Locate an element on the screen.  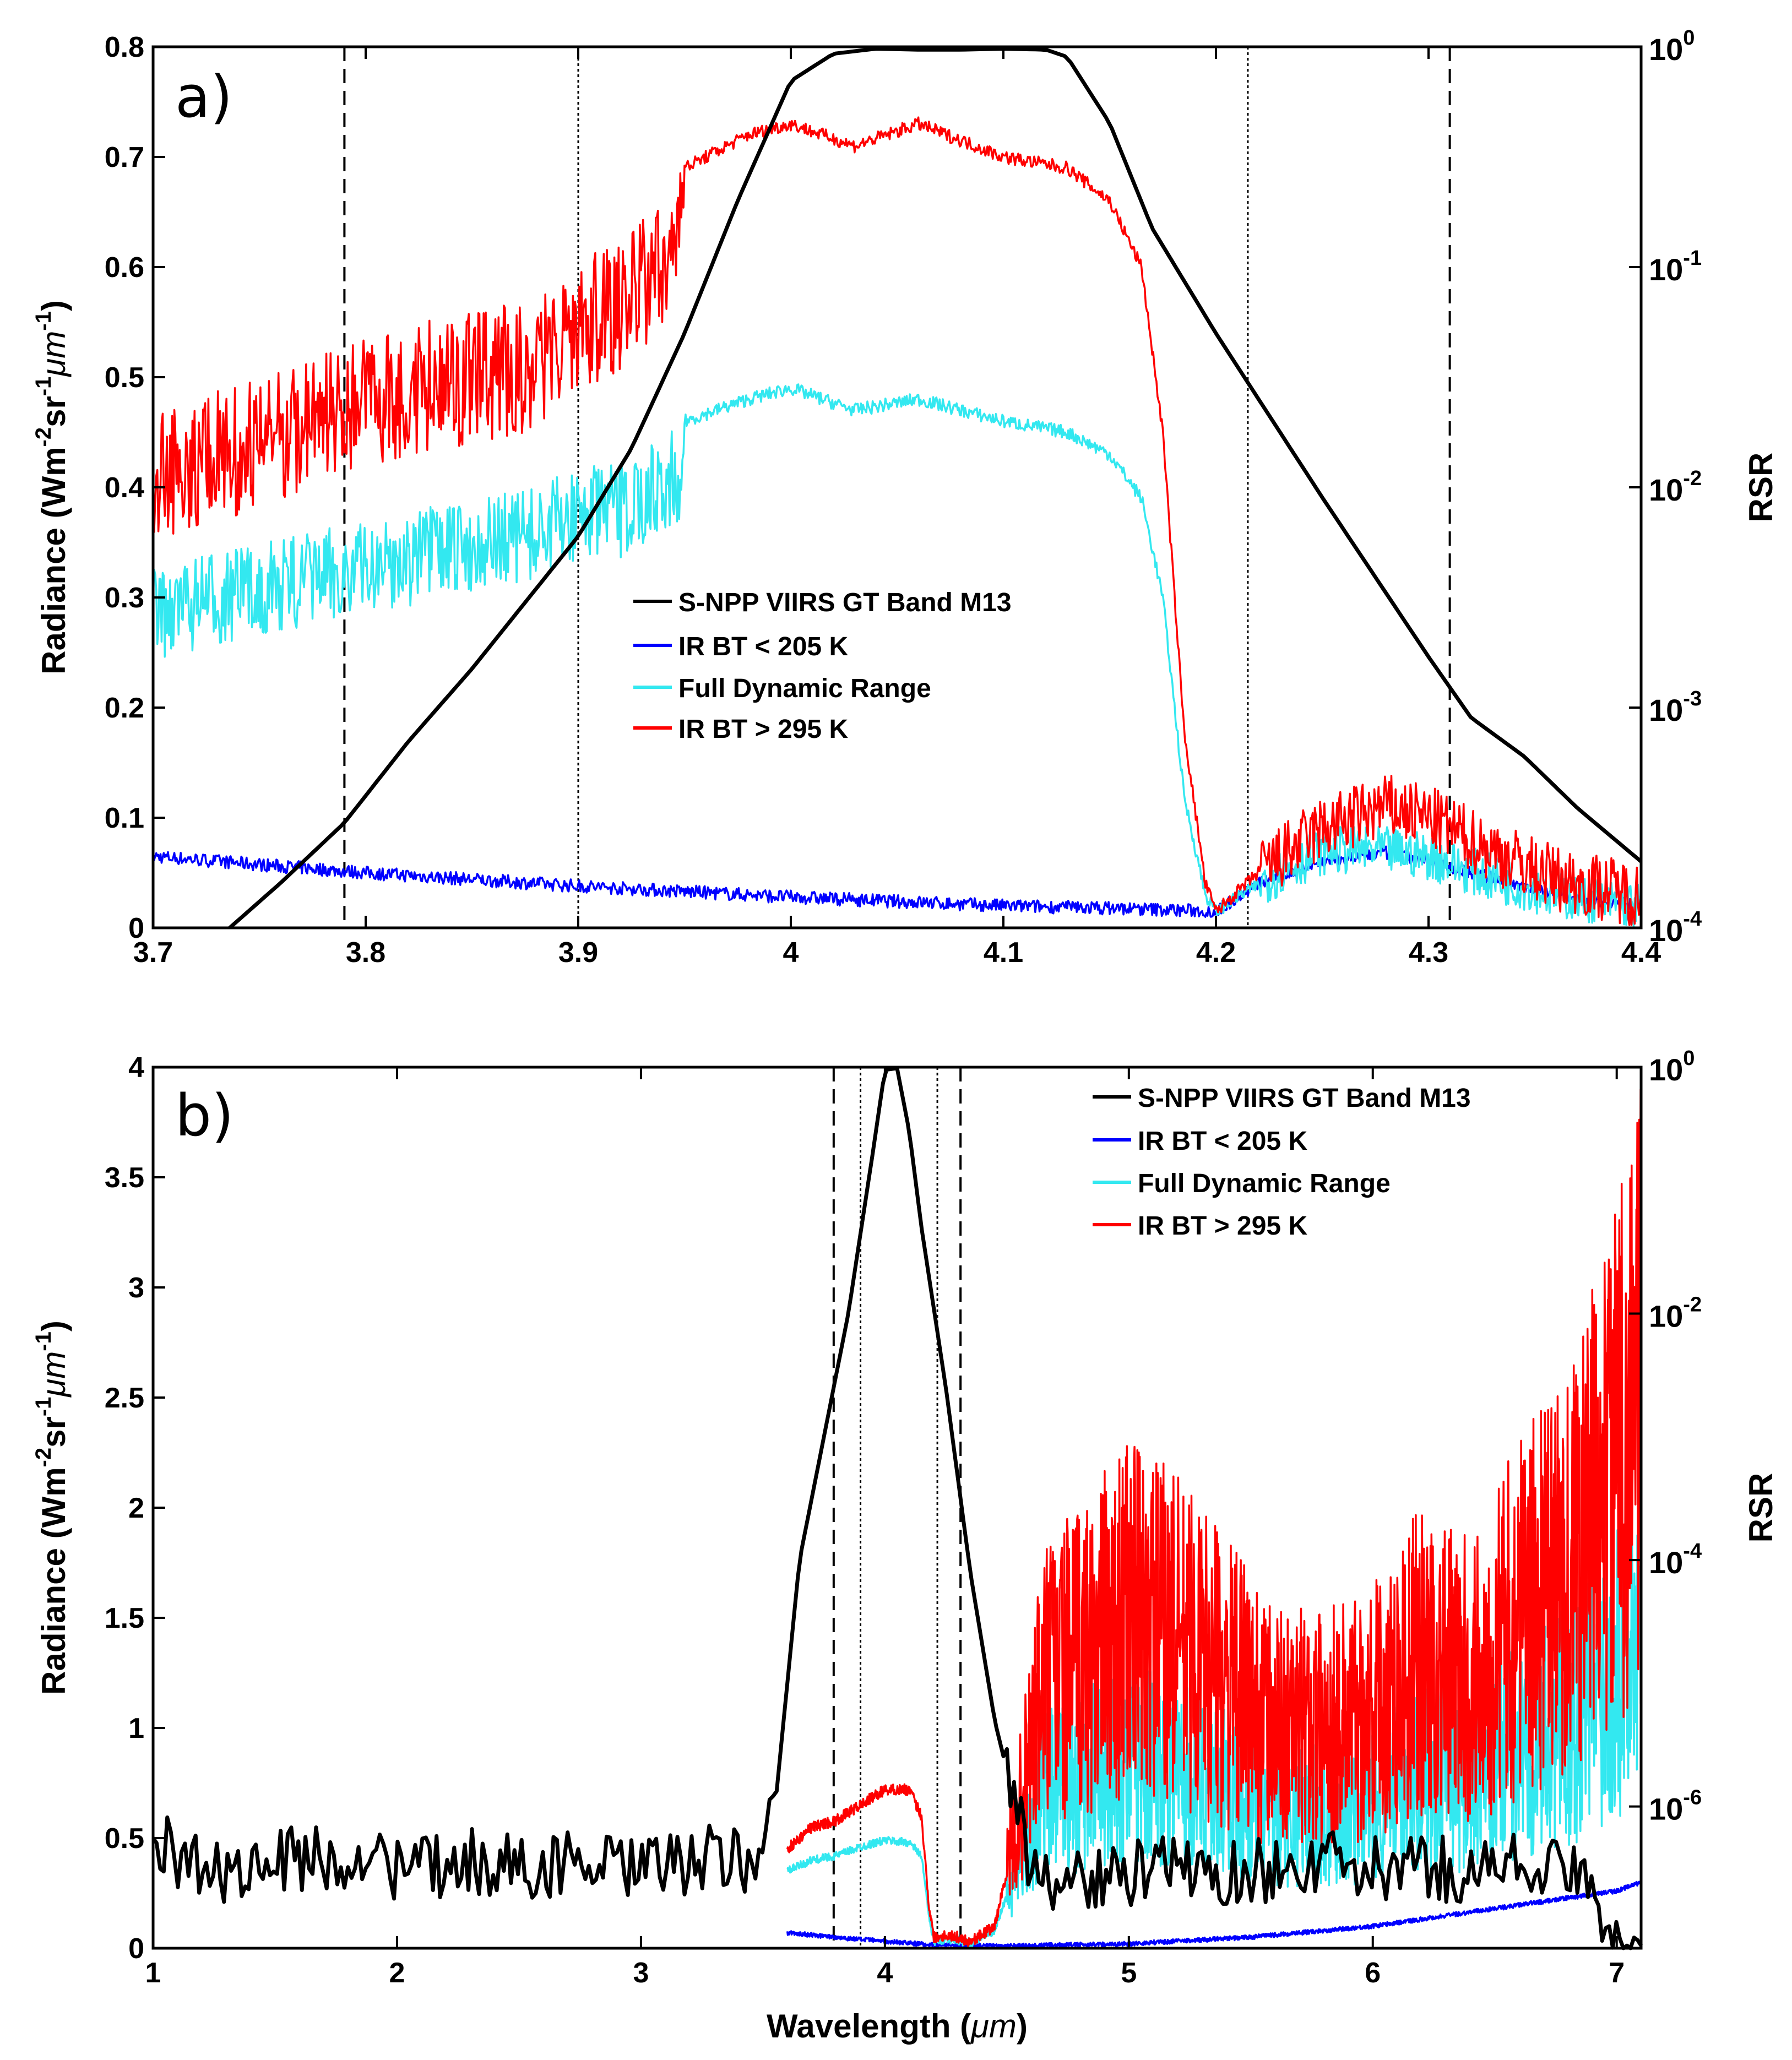
legend-label-a-3: IR BT > 295 K is located at coordinates (763, 730).